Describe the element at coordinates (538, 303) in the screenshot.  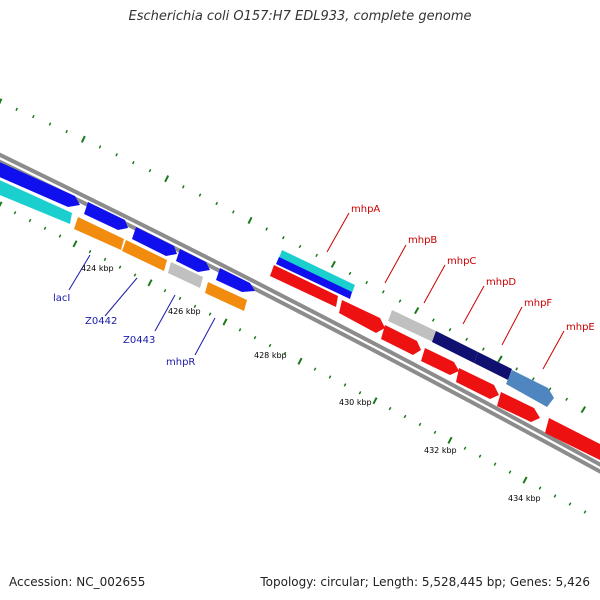
I see `gene-label-mhpF: mhpF` at that location.